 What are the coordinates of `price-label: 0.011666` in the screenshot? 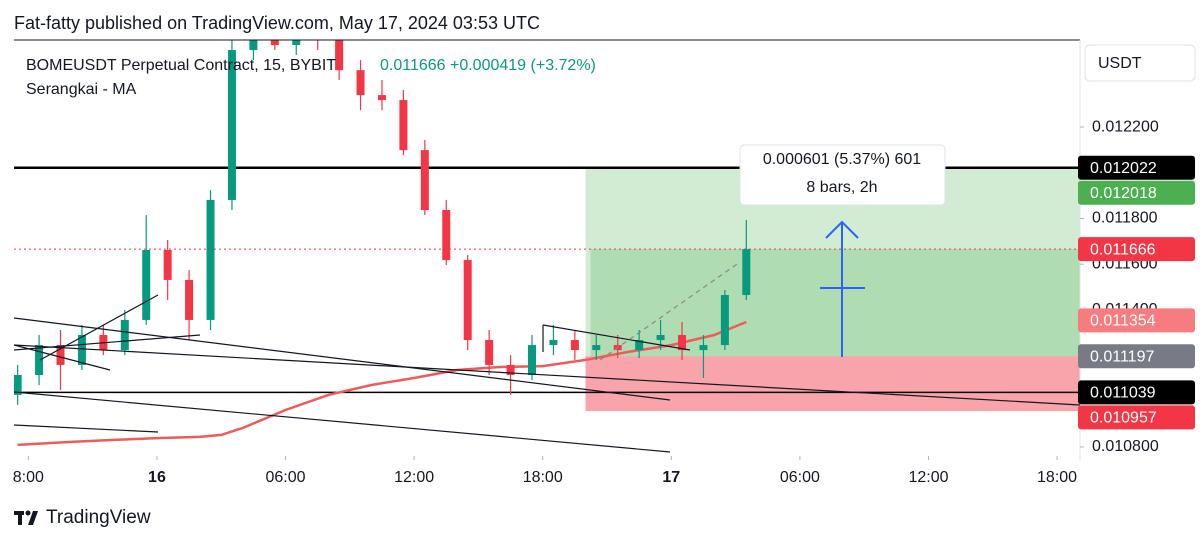 It's located at (1123, 249).